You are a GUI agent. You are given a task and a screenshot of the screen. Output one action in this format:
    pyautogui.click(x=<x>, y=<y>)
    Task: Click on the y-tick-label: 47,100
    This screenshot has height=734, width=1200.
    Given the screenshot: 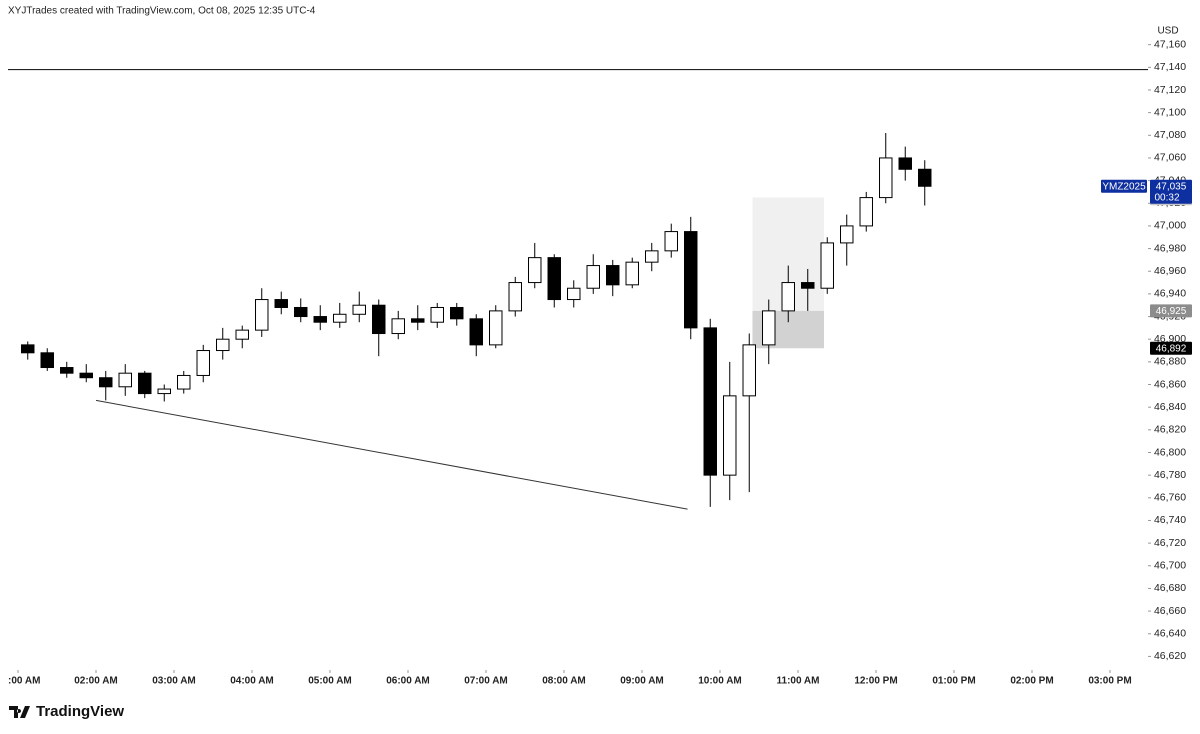 What is the action you would take?
    pyautogui.click(x=1170, y=112)
    